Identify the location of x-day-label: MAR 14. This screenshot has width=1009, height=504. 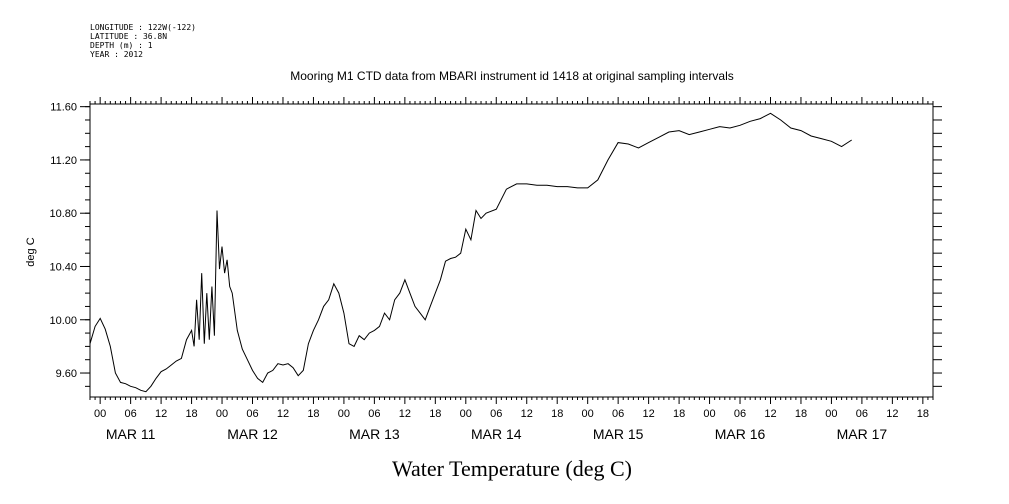
(496, 434).